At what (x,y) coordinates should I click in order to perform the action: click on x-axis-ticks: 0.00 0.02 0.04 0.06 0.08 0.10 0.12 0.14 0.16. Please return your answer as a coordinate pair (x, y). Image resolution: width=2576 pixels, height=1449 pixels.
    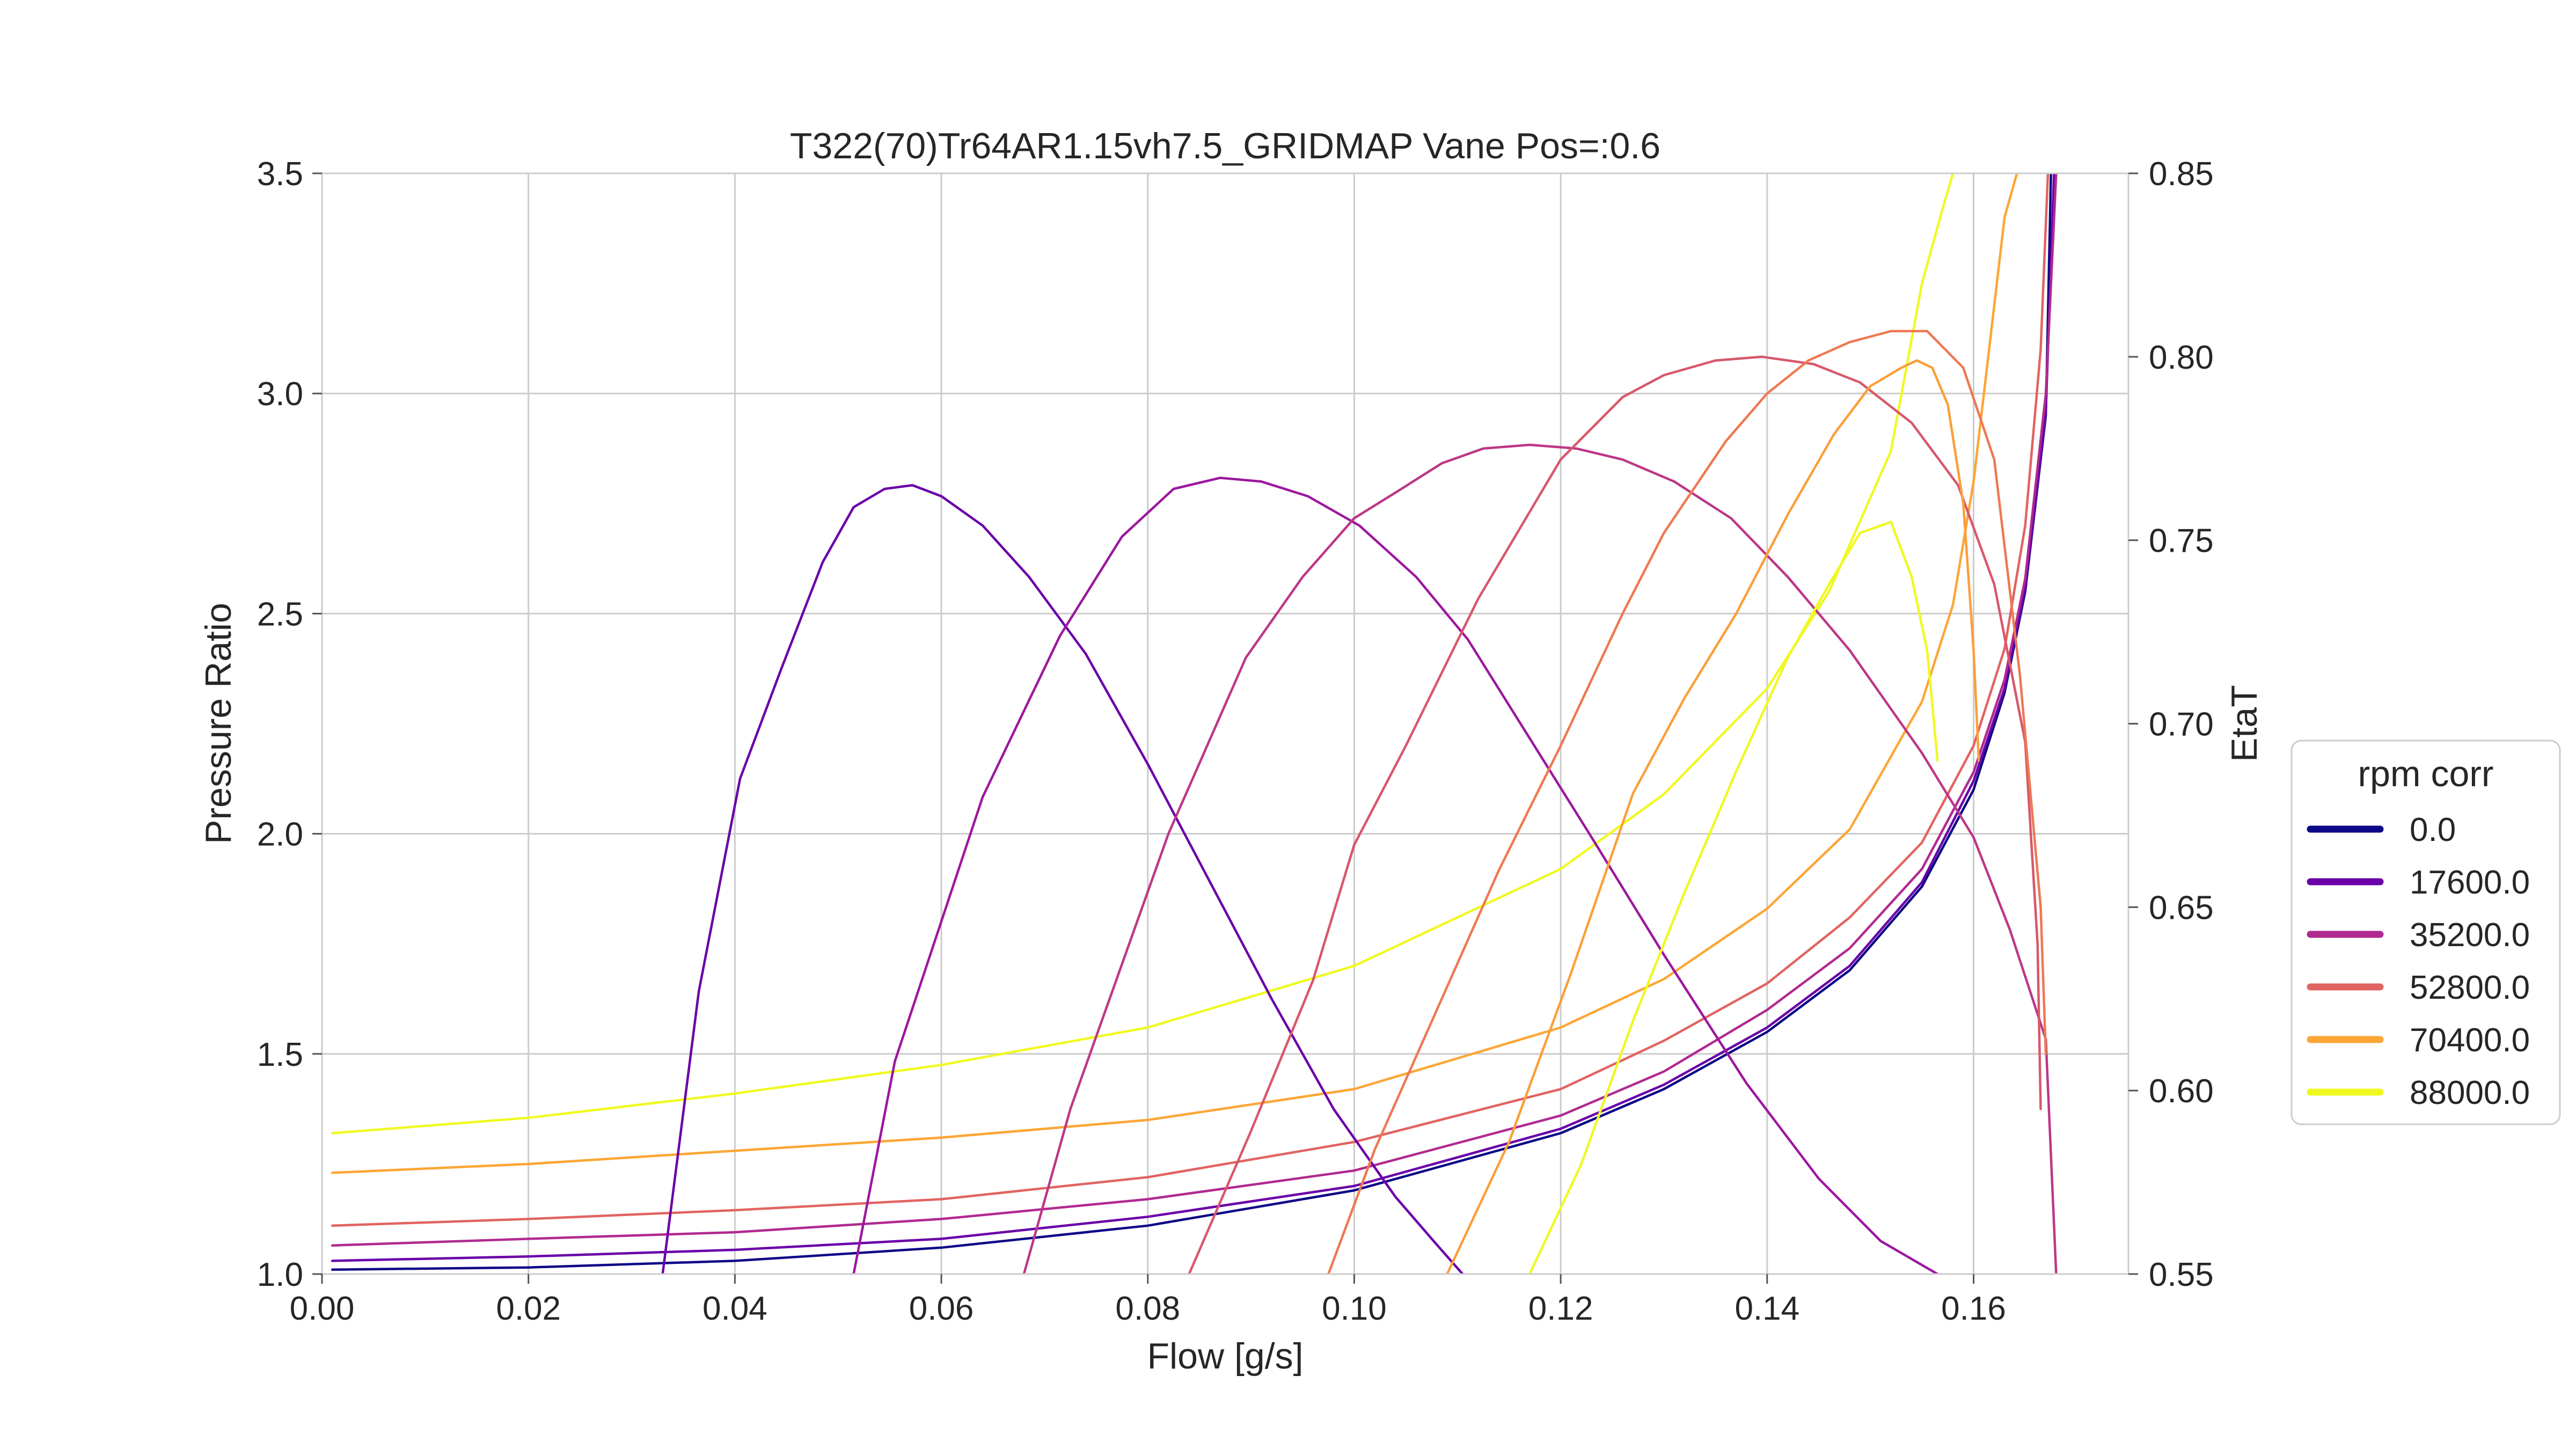
    Looking at the image, I should click on (1148, 1300).